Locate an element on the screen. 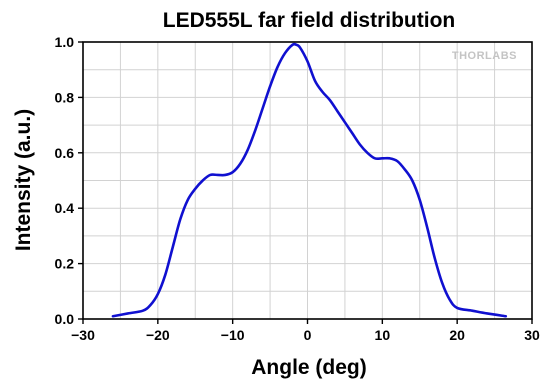 The width and height of the screenshot is (542, 382). x-tick-label: 30 is located at coordinates (532, 335).